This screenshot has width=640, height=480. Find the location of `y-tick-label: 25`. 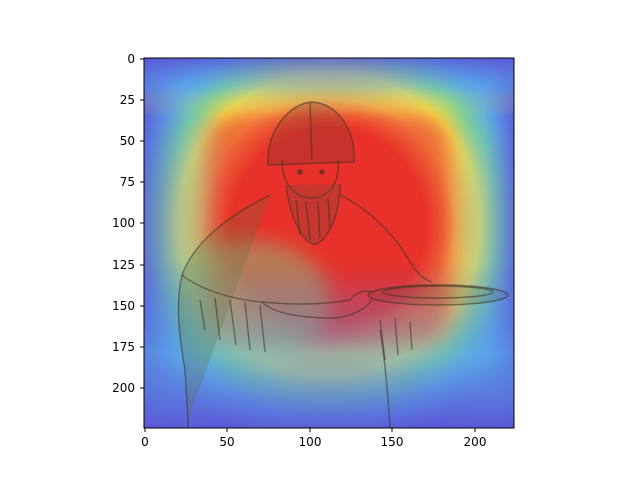

y-tick-label: 25 is located at coordinates (127, 100).